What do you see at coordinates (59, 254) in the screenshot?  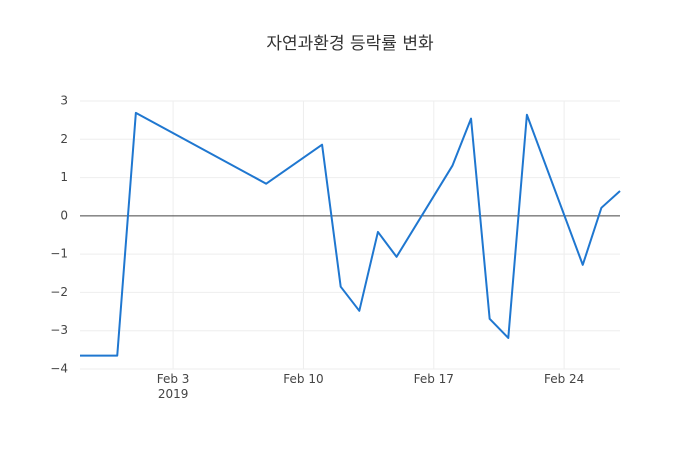 I see `y-tick-label: −1` at bounding box center [59, 254].